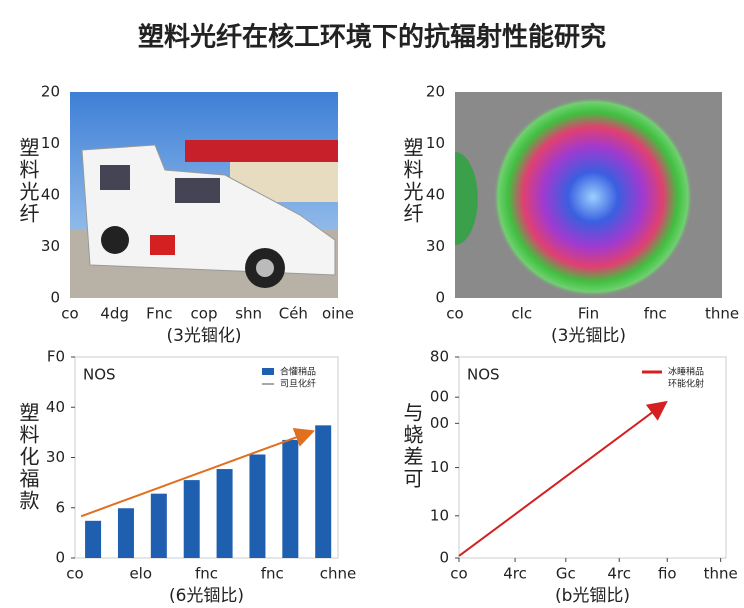  What do you see at coordinates (140, 574) in the screenshot?
I see `x-tick-label: elo` at bounding box center [140, 574].